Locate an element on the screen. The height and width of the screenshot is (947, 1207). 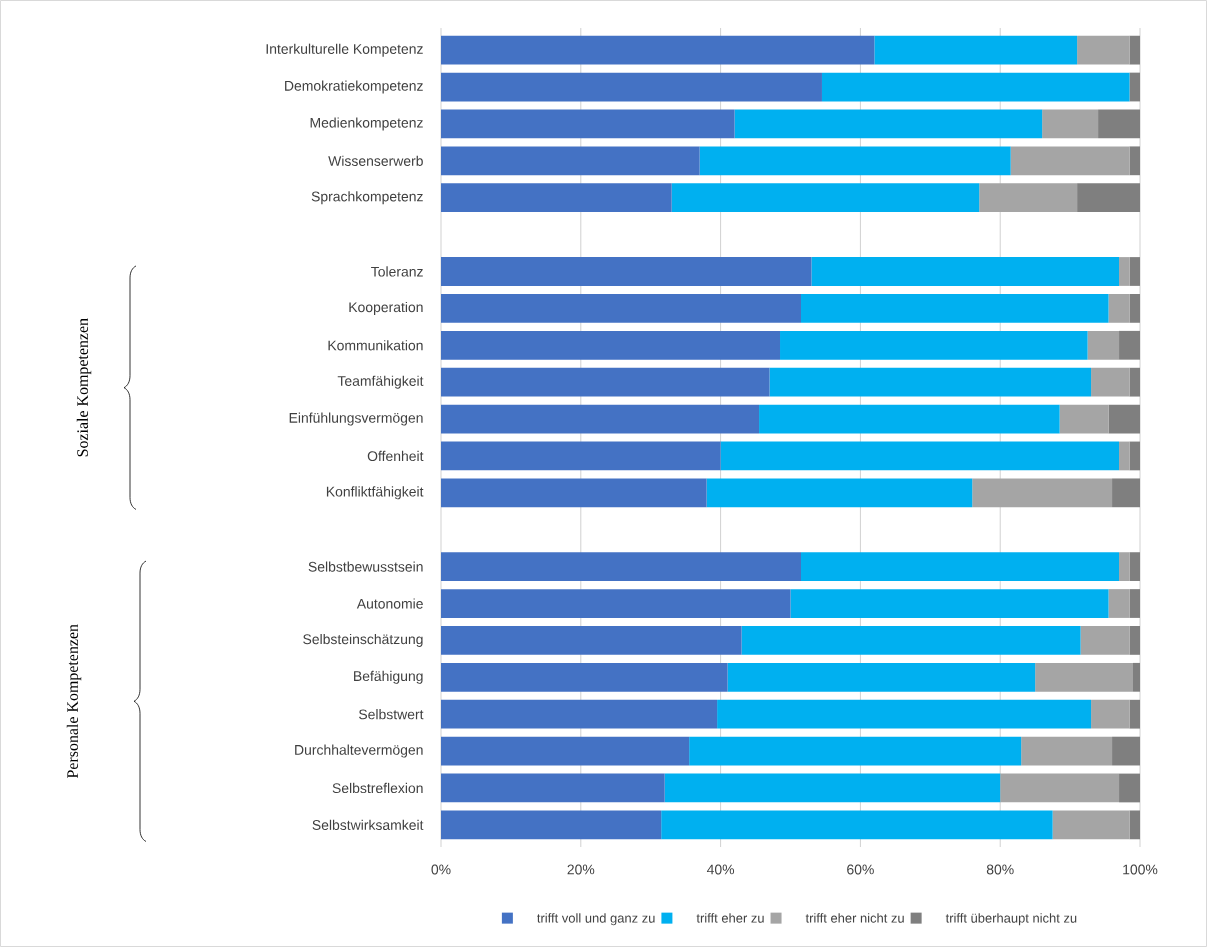
y-tick-label: Kommunikation is located at coordinates (375, 345).